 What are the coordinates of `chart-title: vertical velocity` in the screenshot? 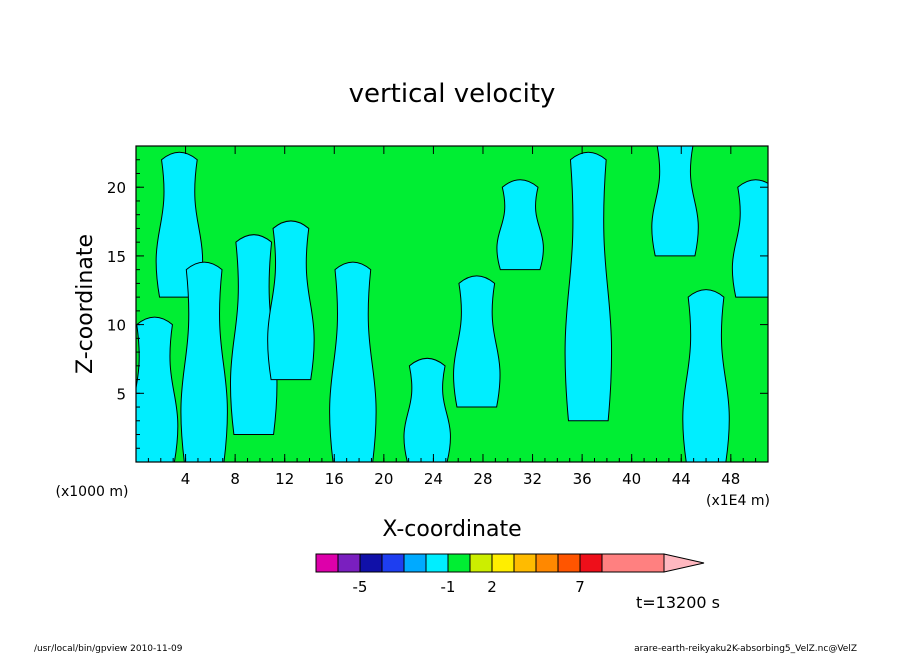 It's located at (452, 94).